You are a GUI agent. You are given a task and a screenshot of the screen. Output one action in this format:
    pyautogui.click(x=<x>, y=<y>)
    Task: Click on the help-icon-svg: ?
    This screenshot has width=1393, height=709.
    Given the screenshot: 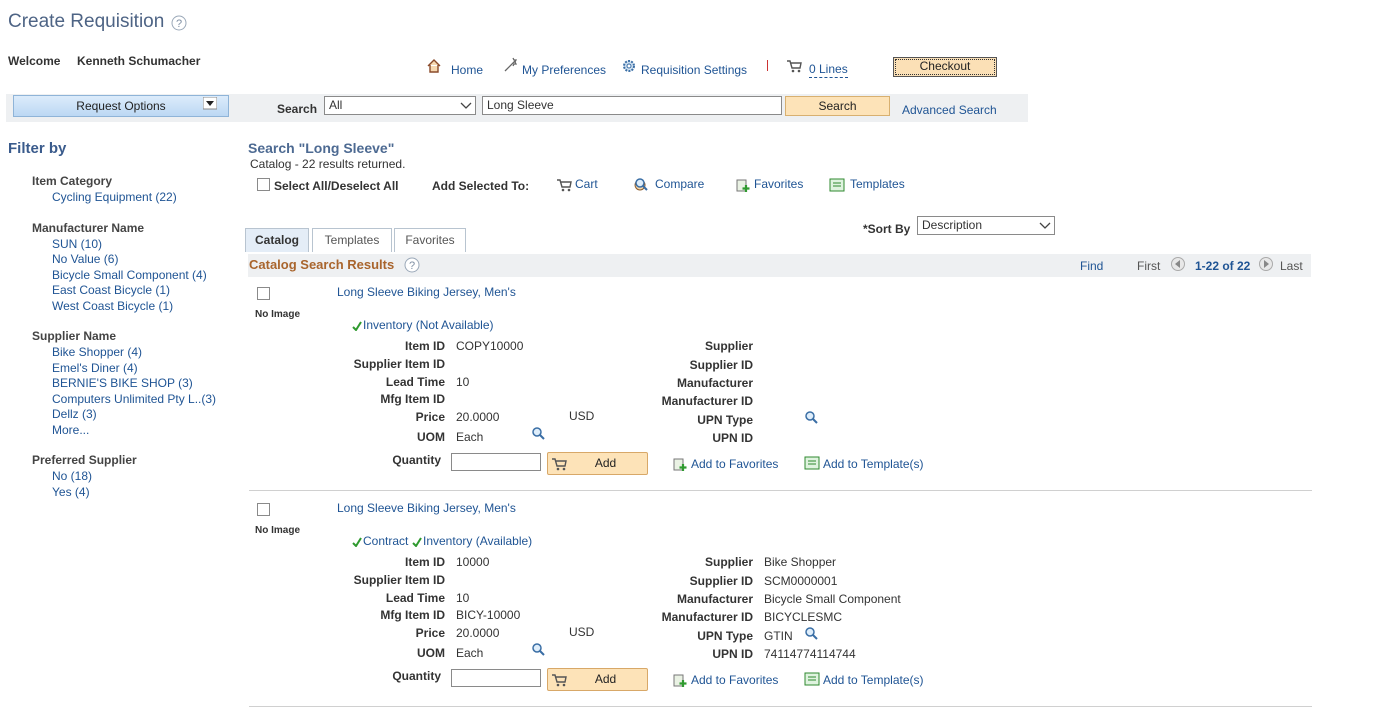 What is the action you would take?
    pyautogui.click(x=179, y=23)
    